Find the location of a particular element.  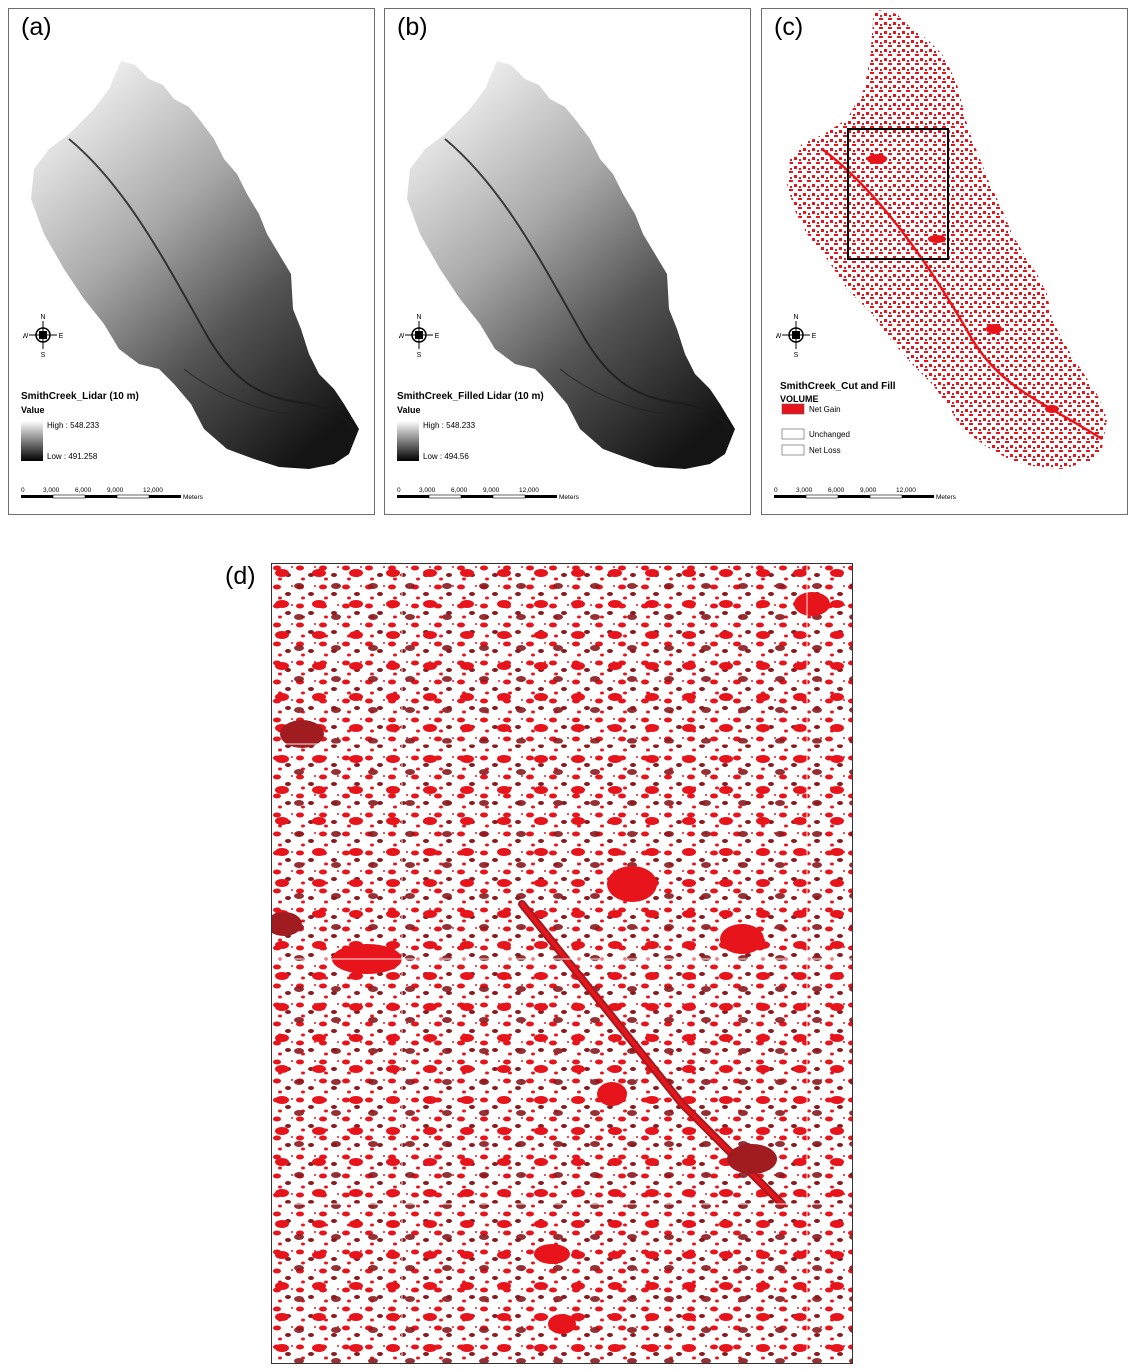

inset-extent-box is located at coordinates (898, 194).